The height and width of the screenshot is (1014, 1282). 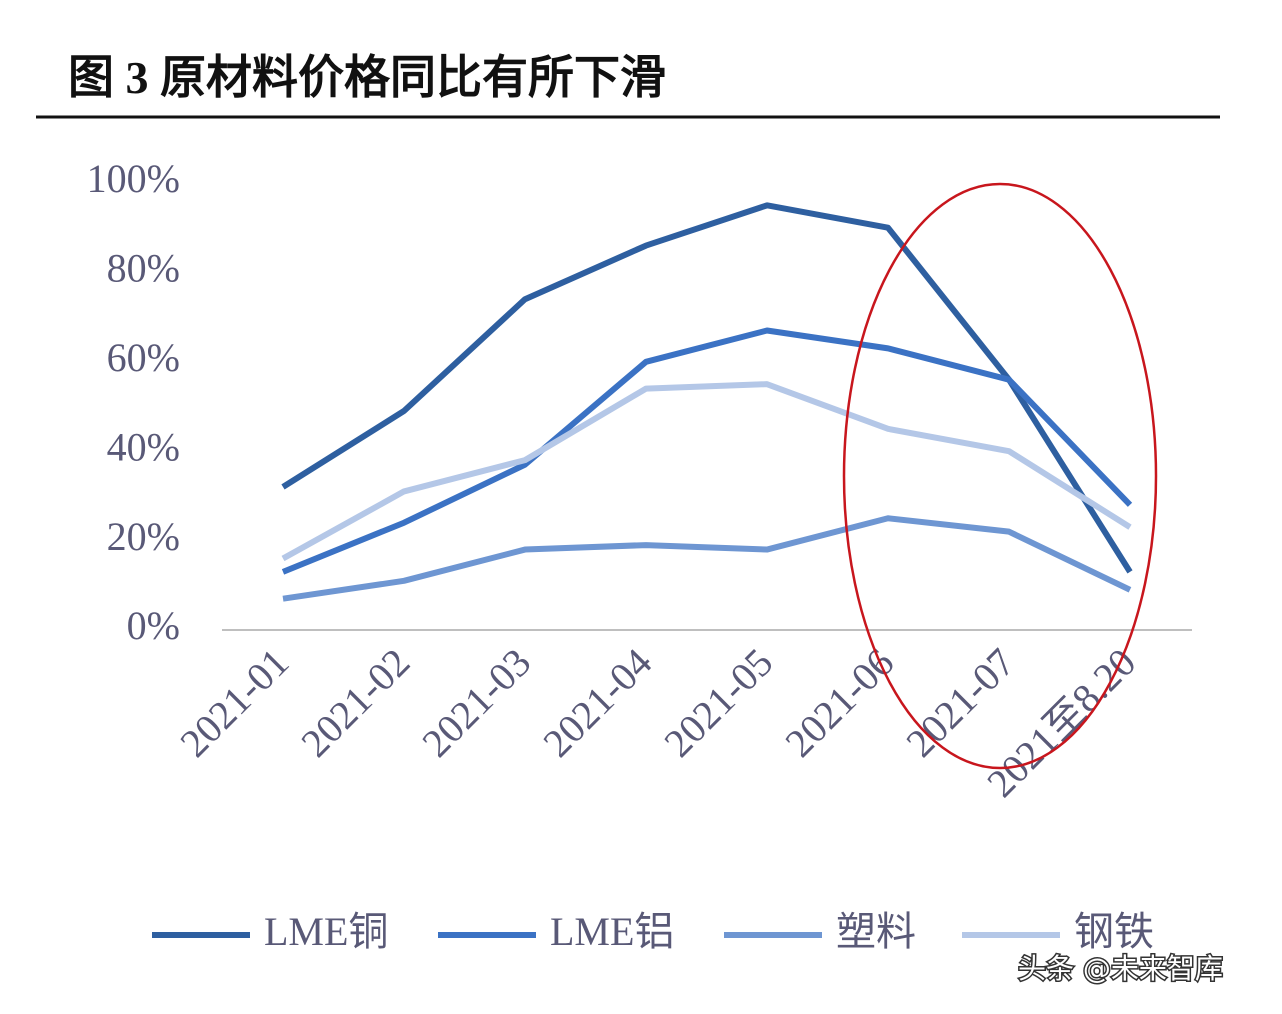 I want to click on legend-label: 塑料, so click(x=876, y=931).